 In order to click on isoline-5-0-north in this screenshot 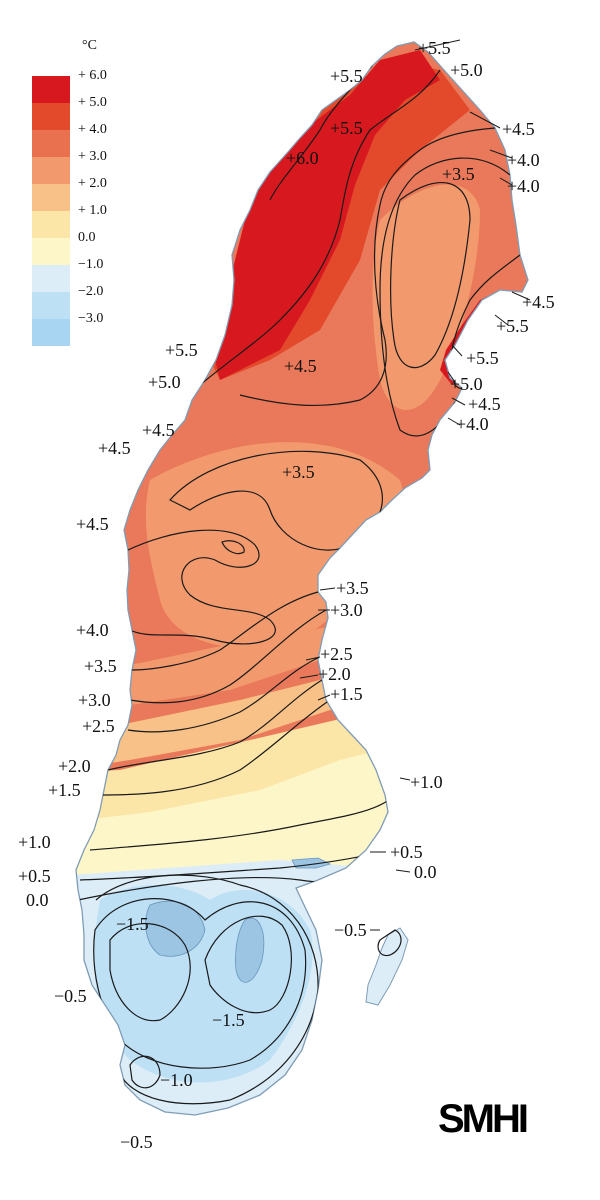, I will do `click(320, 227)`.